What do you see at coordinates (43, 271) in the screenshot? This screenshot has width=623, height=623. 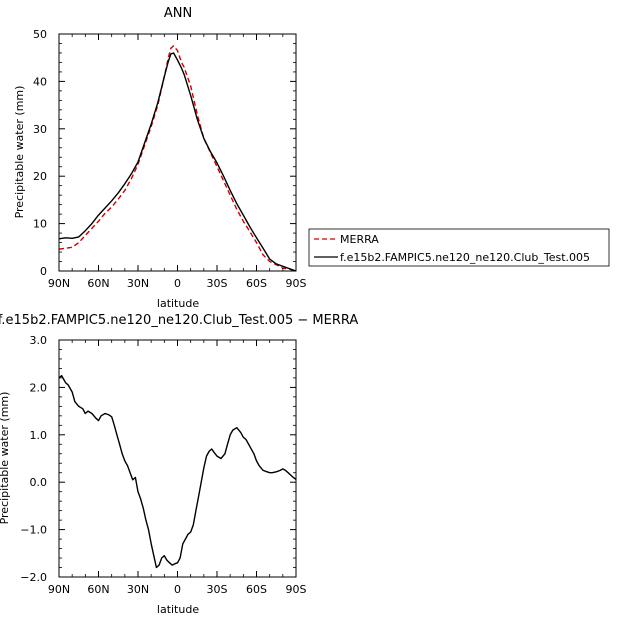 I see `y-tick-label: 0` at bounding box center [43, 271].